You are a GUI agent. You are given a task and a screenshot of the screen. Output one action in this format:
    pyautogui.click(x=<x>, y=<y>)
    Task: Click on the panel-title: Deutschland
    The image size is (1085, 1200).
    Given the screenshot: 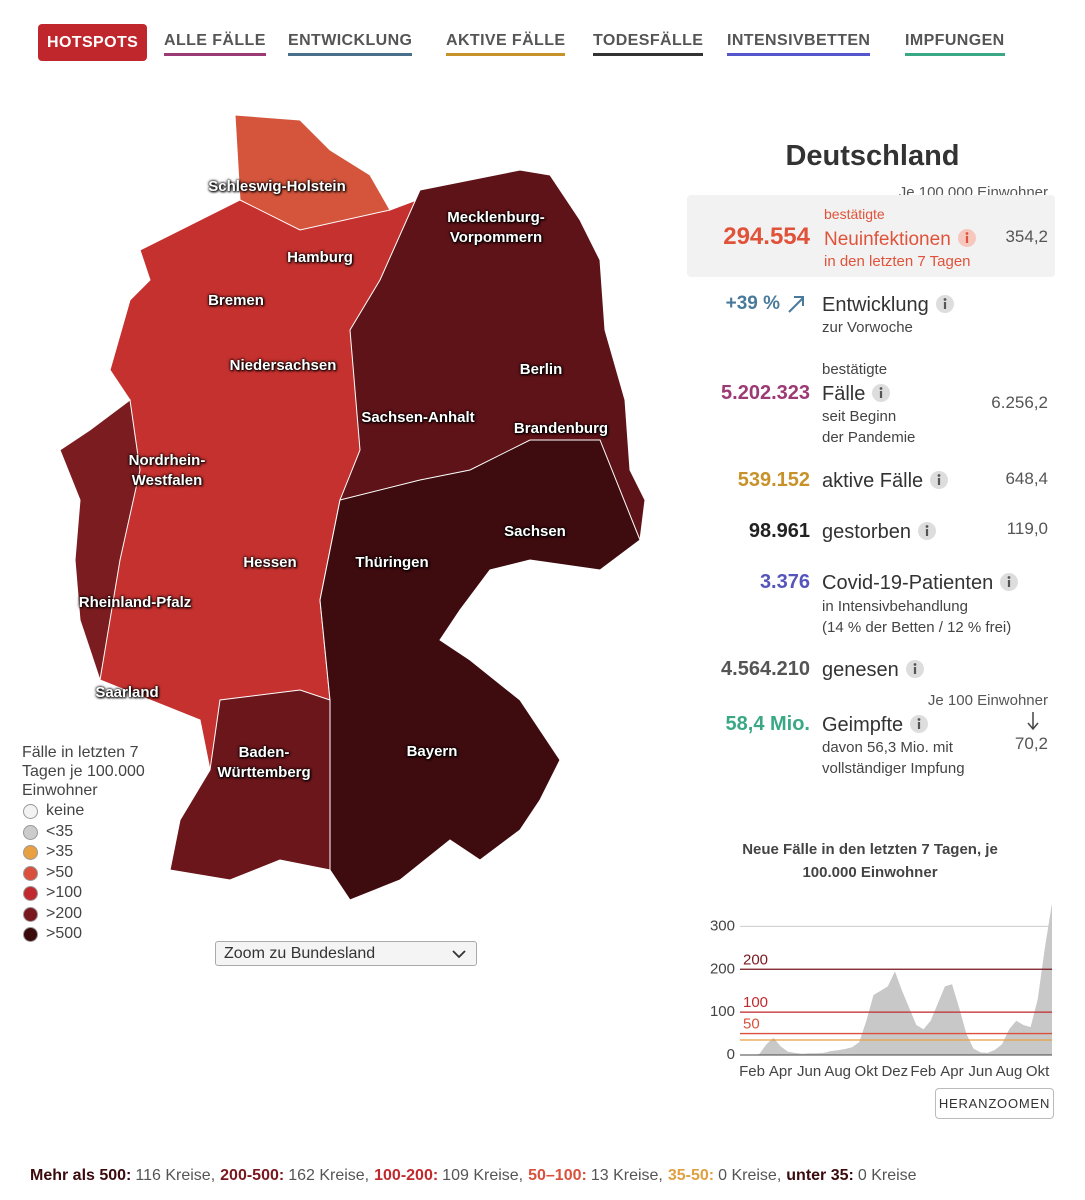 What is the action you would take?
    pyautogui.click(x=872, y=156)
    